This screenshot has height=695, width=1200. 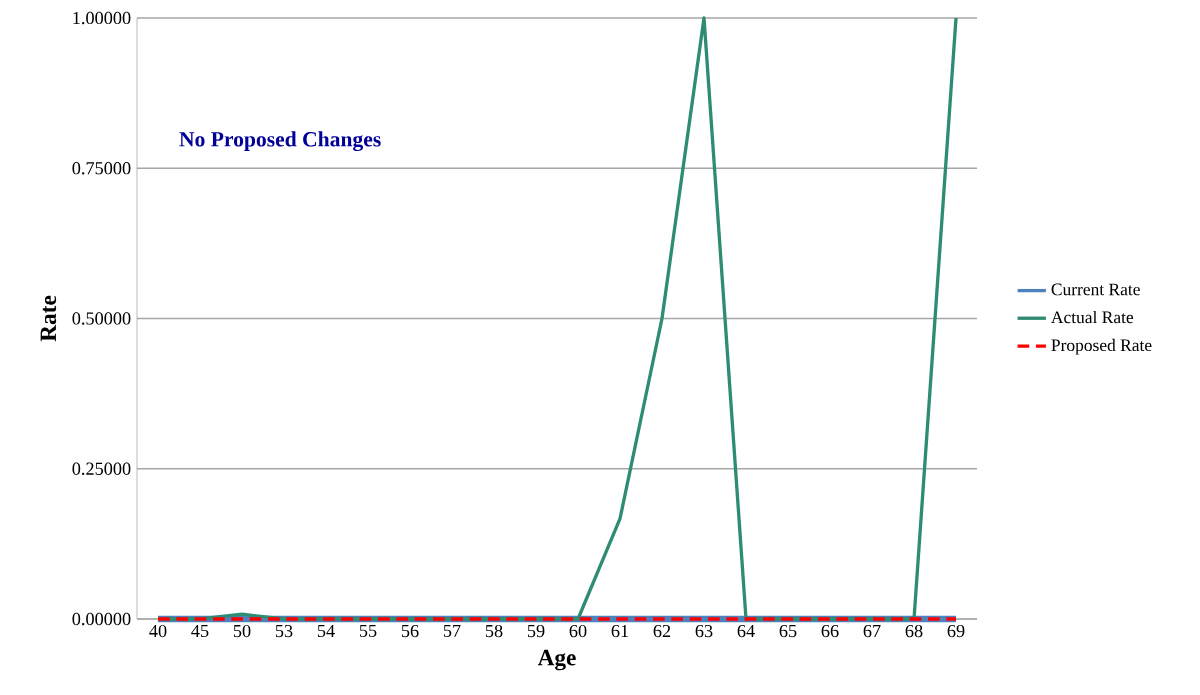 What do you see at coordinates (662, 631) in the screenshot?
I see `x-tick-label: 62` at bounding box center [662, 631].